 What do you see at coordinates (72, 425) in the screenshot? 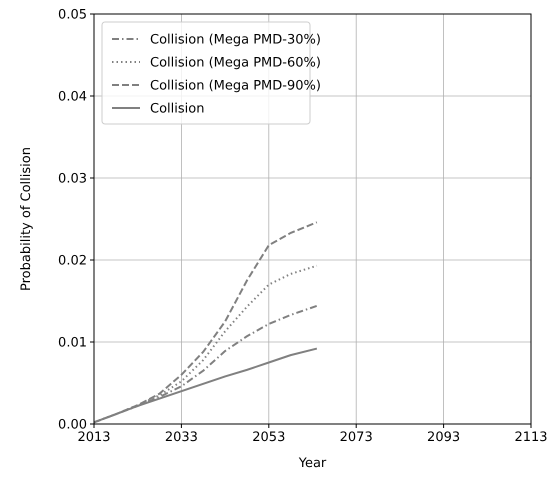
I see `y-tick-label: 0.00` at bounding box center [72, 425].